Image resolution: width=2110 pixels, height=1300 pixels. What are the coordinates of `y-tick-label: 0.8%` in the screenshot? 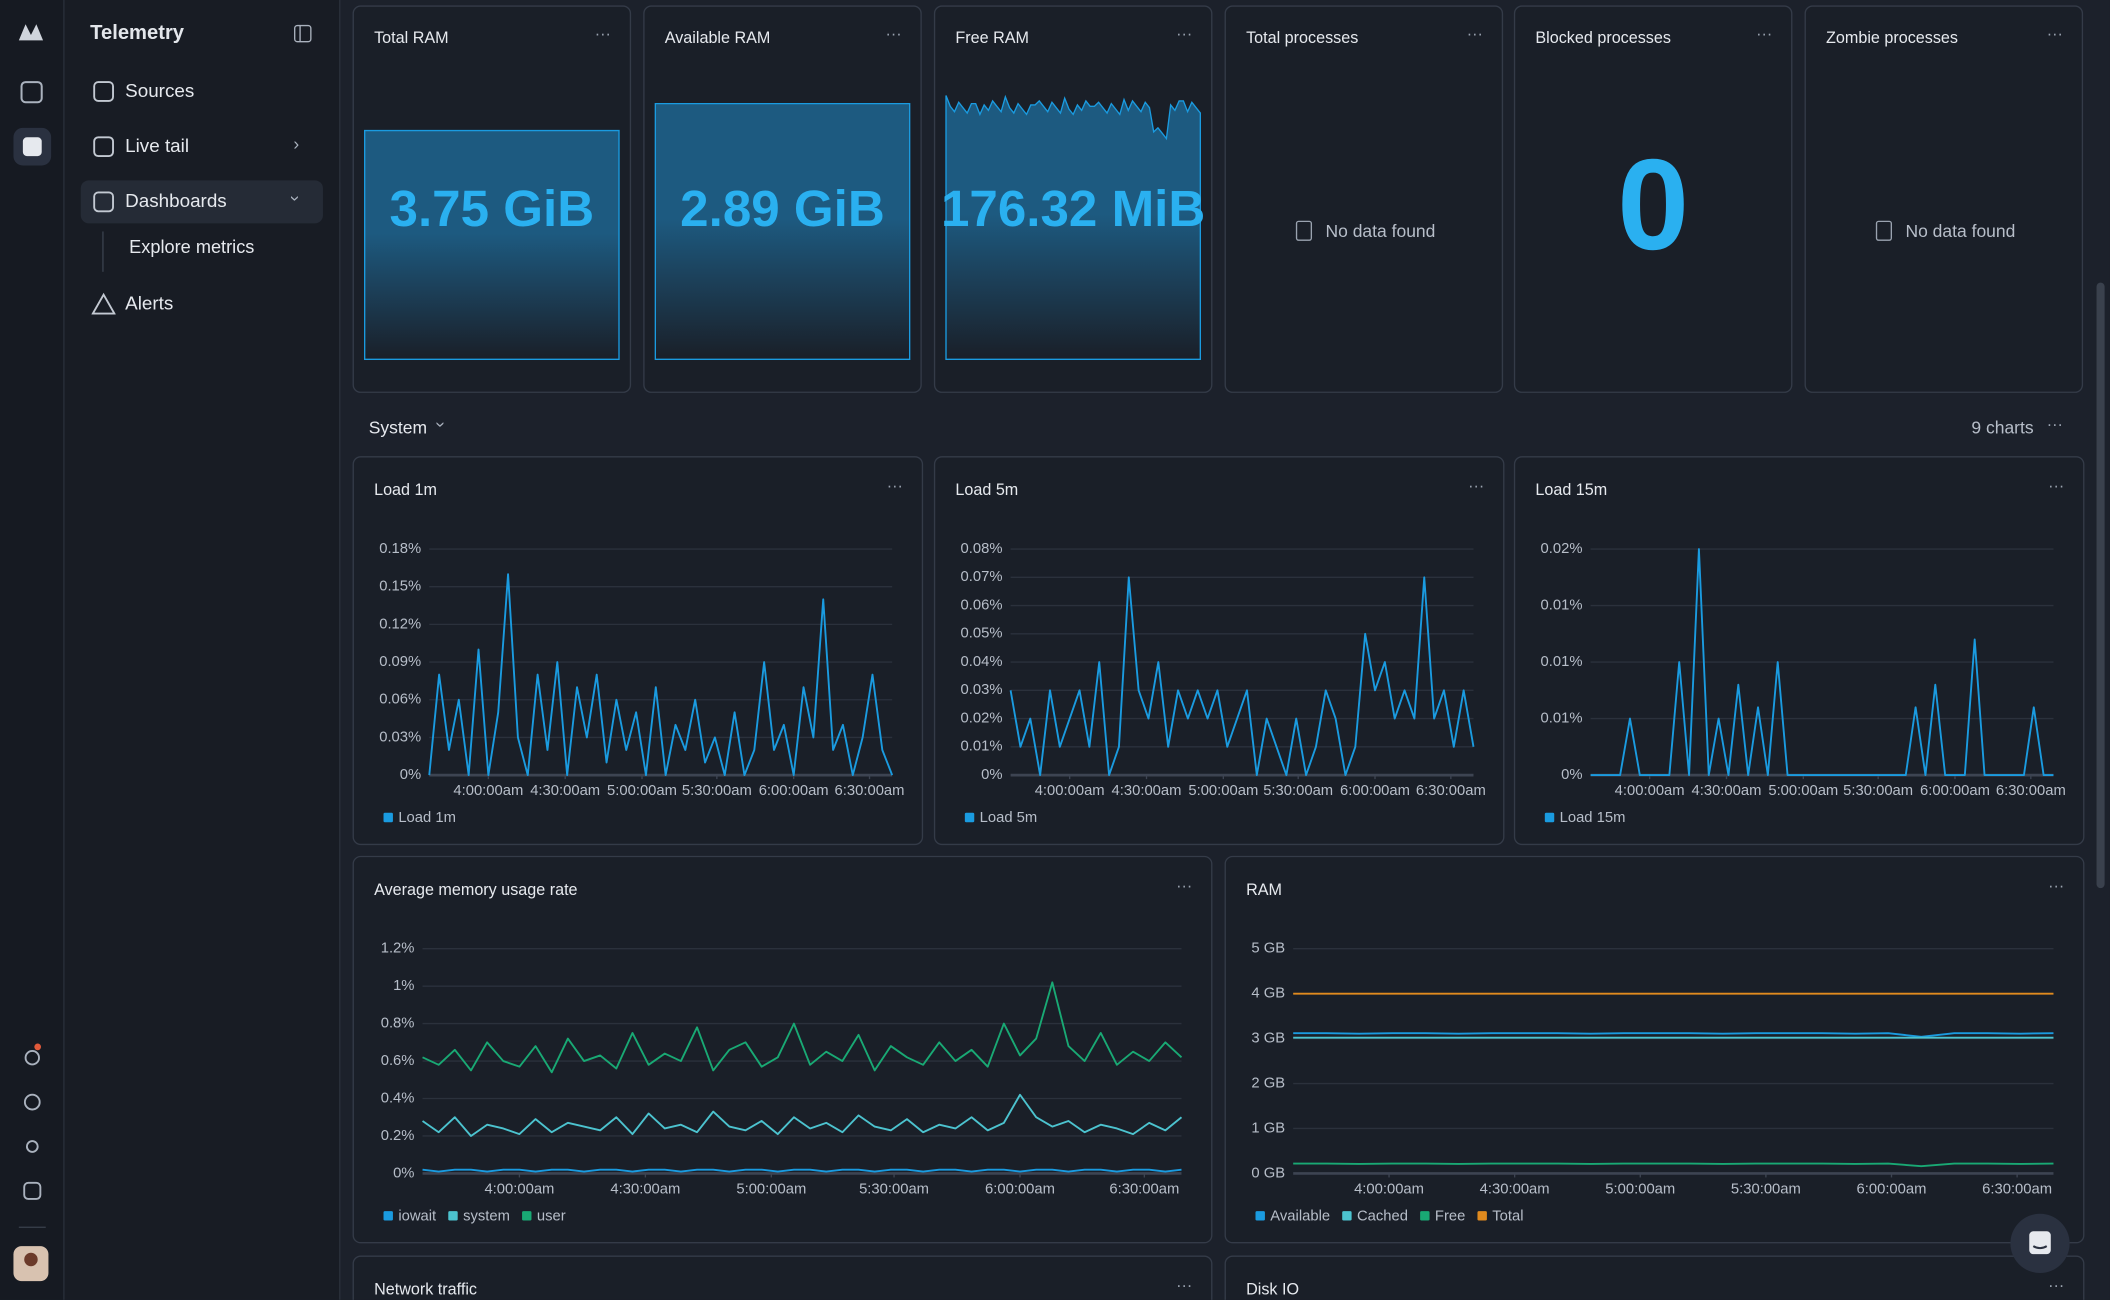 It's located at (398, 1024).